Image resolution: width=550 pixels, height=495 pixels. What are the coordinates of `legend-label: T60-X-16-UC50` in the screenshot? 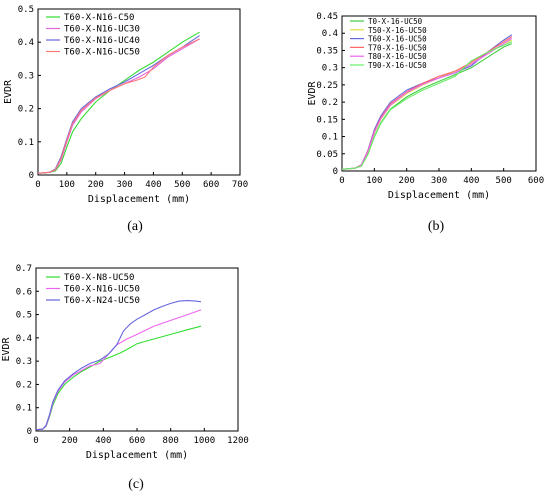 It's located at (397, 39).